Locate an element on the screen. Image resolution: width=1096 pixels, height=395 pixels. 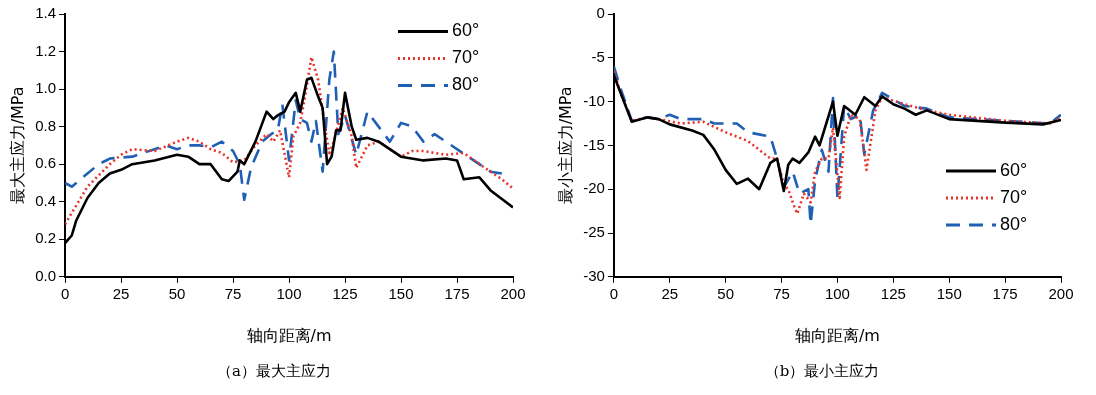
y-tick-label: 1.2 is located at coordinates (46, 50).